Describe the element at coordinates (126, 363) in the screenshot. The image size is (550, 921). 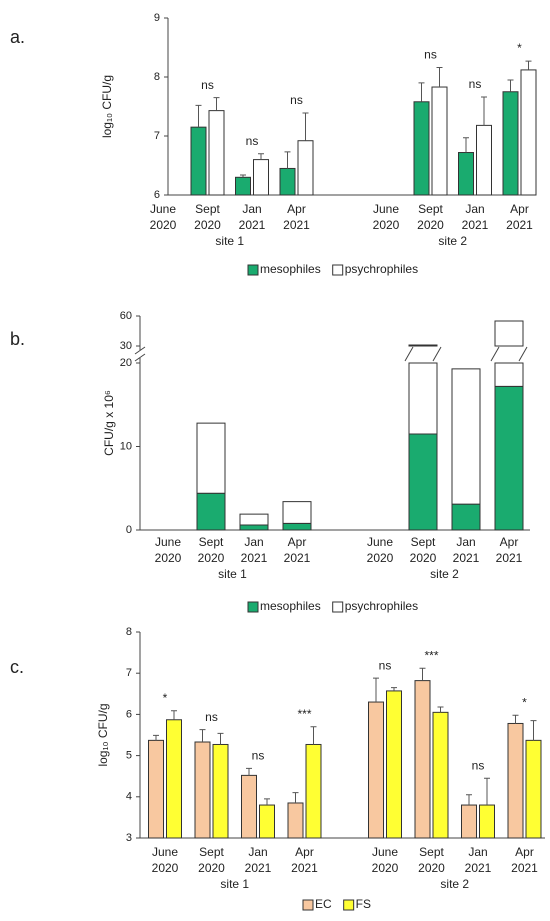
I see `y-tick-label: 20` at that location.